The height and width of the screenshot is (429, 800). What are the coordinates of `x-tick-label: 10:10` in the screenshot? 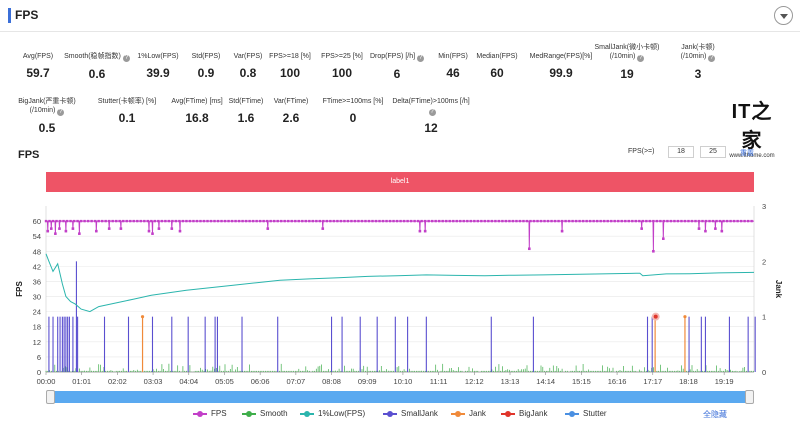 It's located at (403, 381).